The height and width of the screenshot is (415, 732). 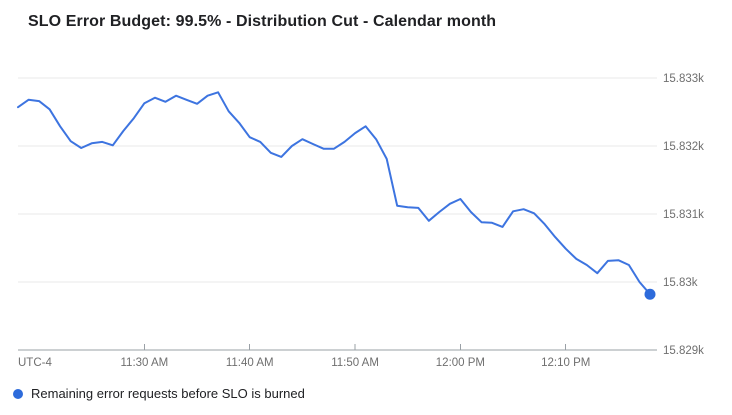 I want to click on x-tick-label: 11:40 AM, so click(x=250, y=363).